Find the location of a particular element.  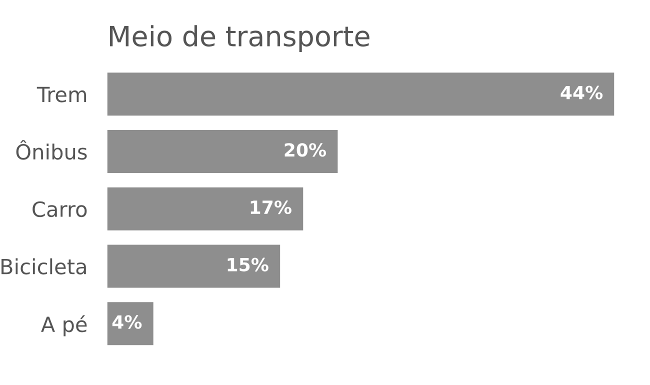

y-tick-label: Trem is located at coordinates (61, 94).